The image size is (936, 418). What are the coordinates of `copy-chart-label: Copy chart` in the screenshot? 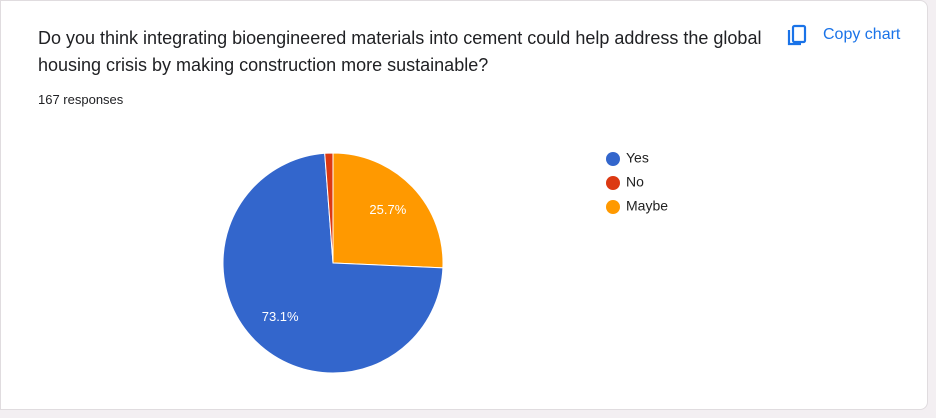 It's located at (862, 34).